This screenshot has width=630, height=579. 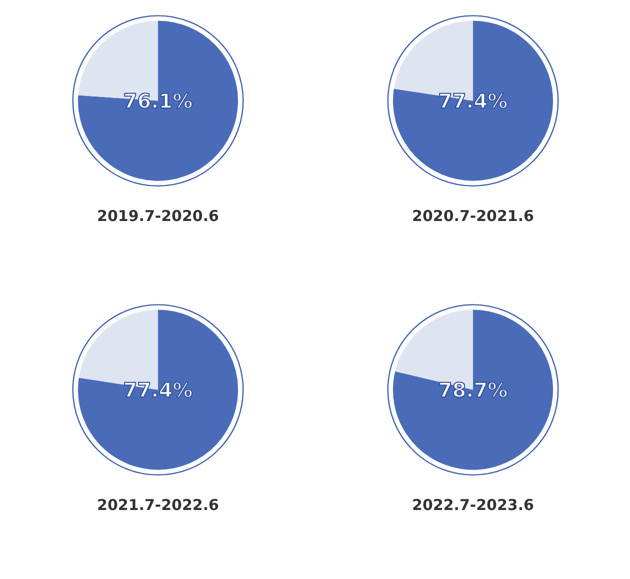 What do you see at coordinates (158, 100) in the screenshot?
I see `data-label: 76.1%` at bounding box center [158, 100].